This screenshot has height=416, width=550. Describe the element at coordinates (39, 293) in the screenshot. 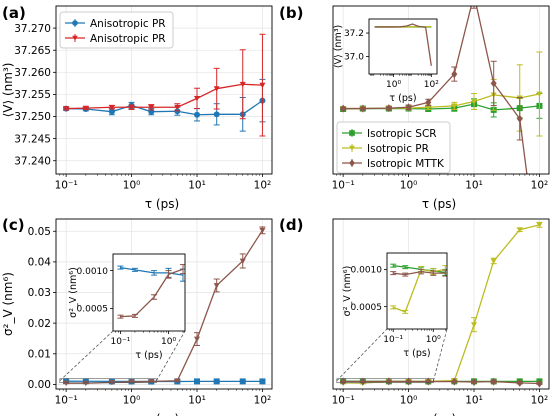

I see `y-tick-label: 0.03` at that location.